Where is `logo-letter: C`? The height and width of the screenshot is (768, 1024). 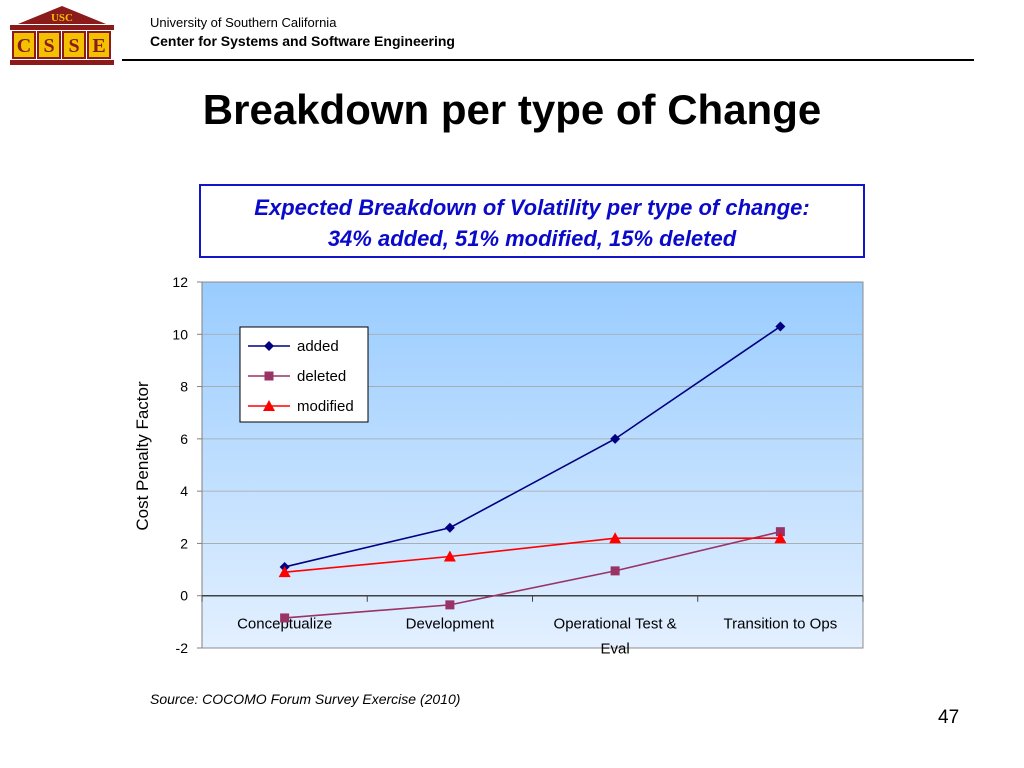 logo-letter: C is located at coordinates (24, 46).